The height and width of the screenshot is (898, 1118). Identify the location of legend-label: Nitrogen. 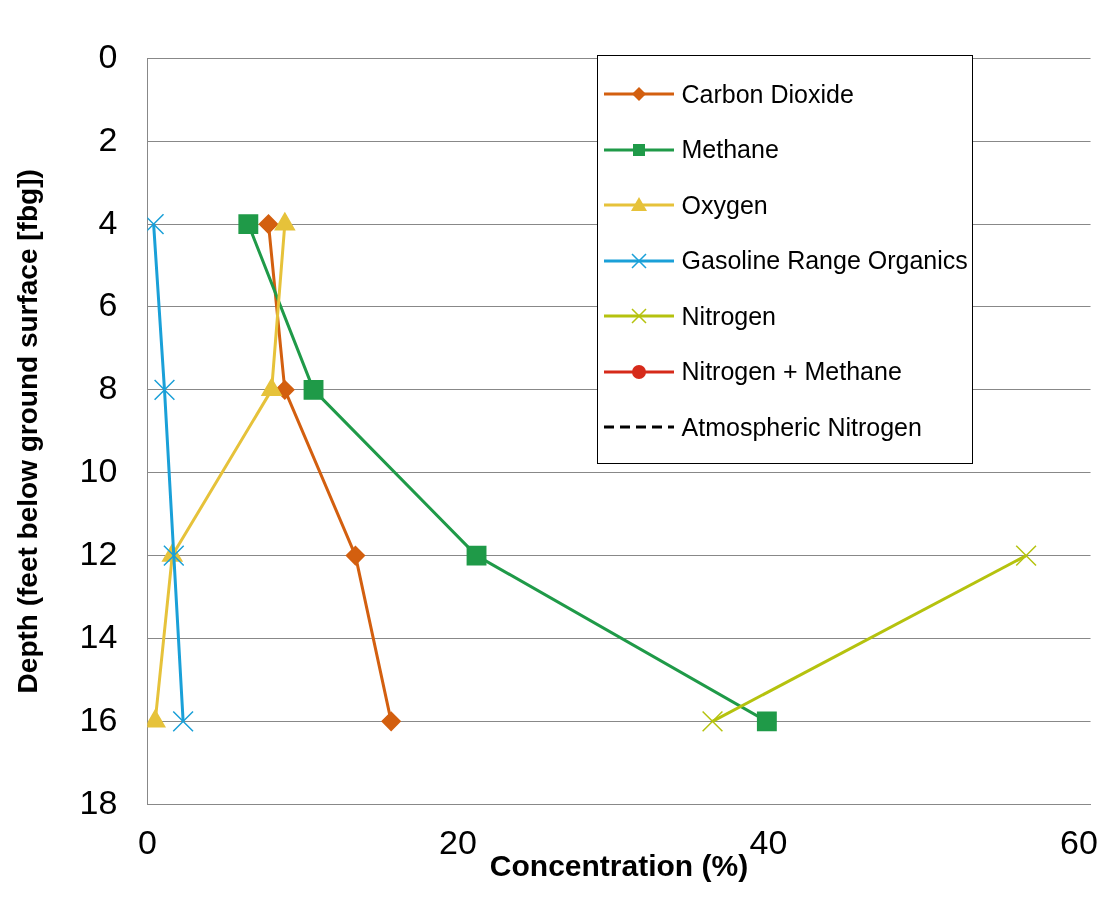
(729, 316).